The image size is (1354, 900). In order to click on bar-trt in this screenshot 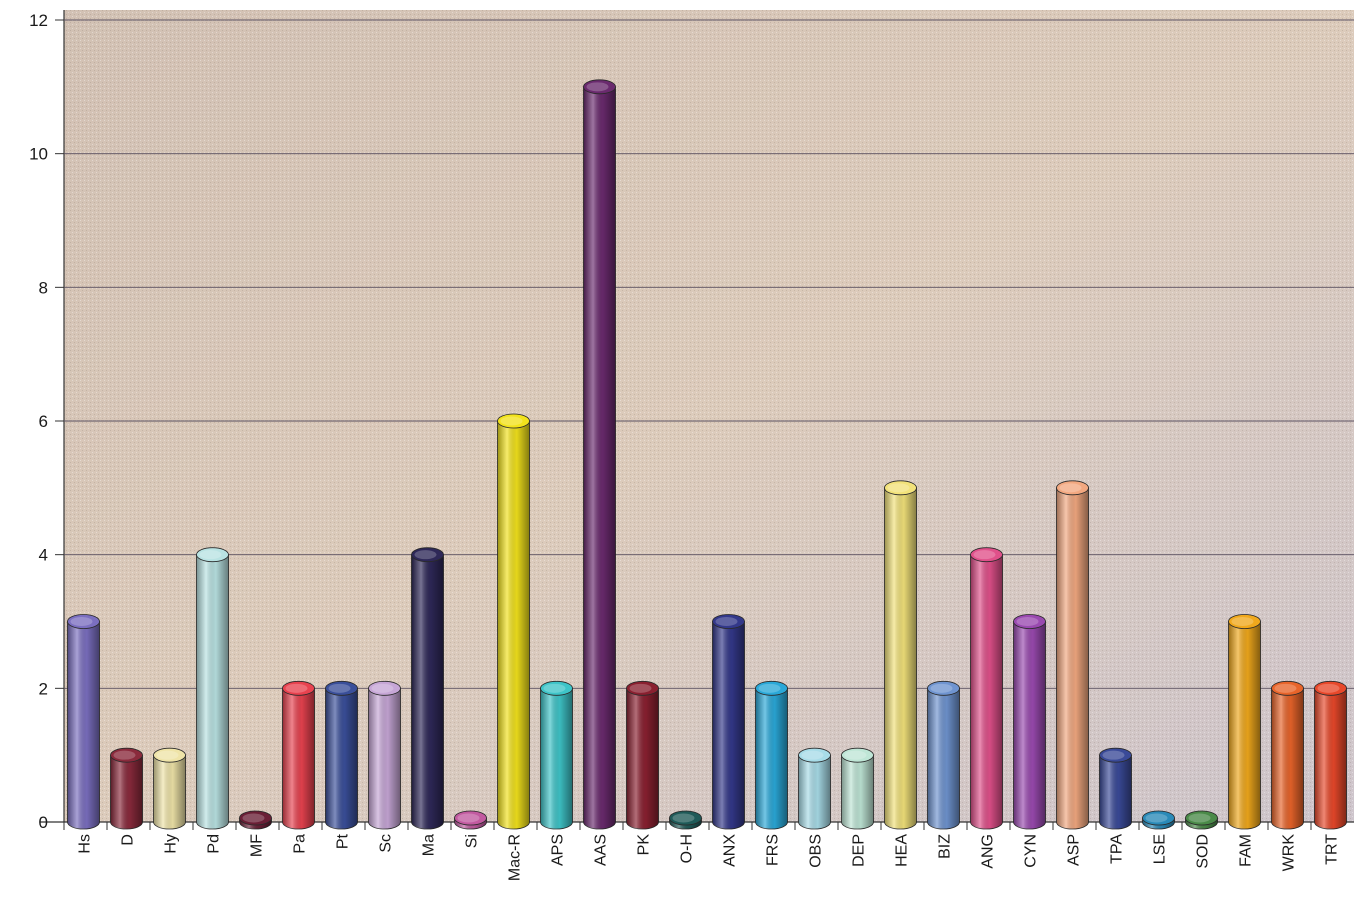, I will do `click(1330, 755)`.